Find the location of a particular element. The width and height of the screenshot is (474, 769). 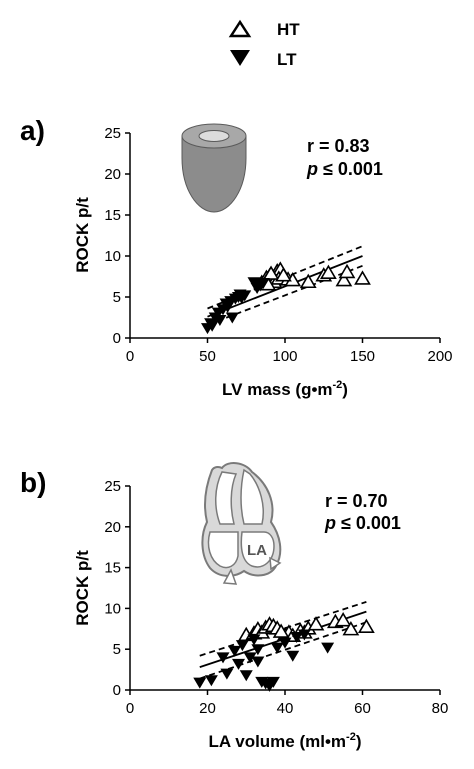

y-axis-label-a: ROCK p/t is located at coordinates (82, 235).